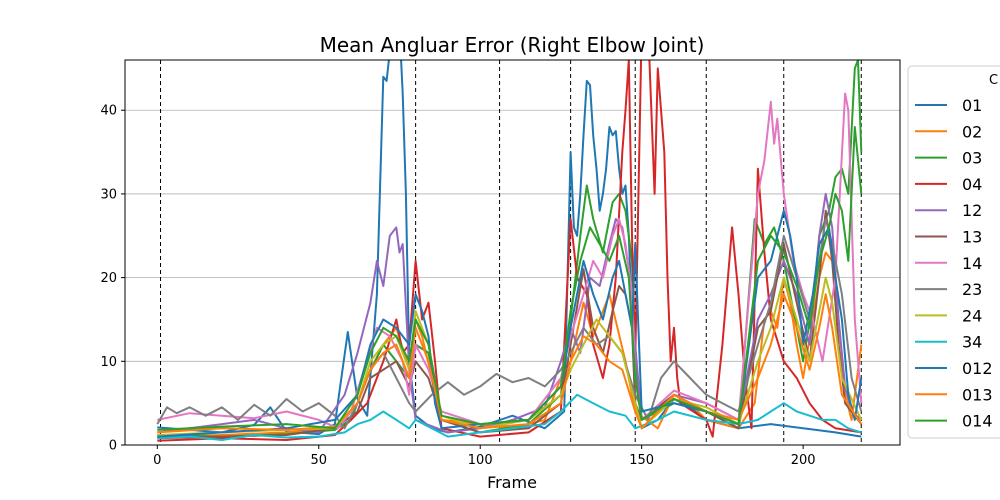 The height and width of the screenshot is (500, 1000). What do you see at coordinates (972, 263) in the screenshot?
I see `legend-label-14: 14` at bounding box center [972, 263].